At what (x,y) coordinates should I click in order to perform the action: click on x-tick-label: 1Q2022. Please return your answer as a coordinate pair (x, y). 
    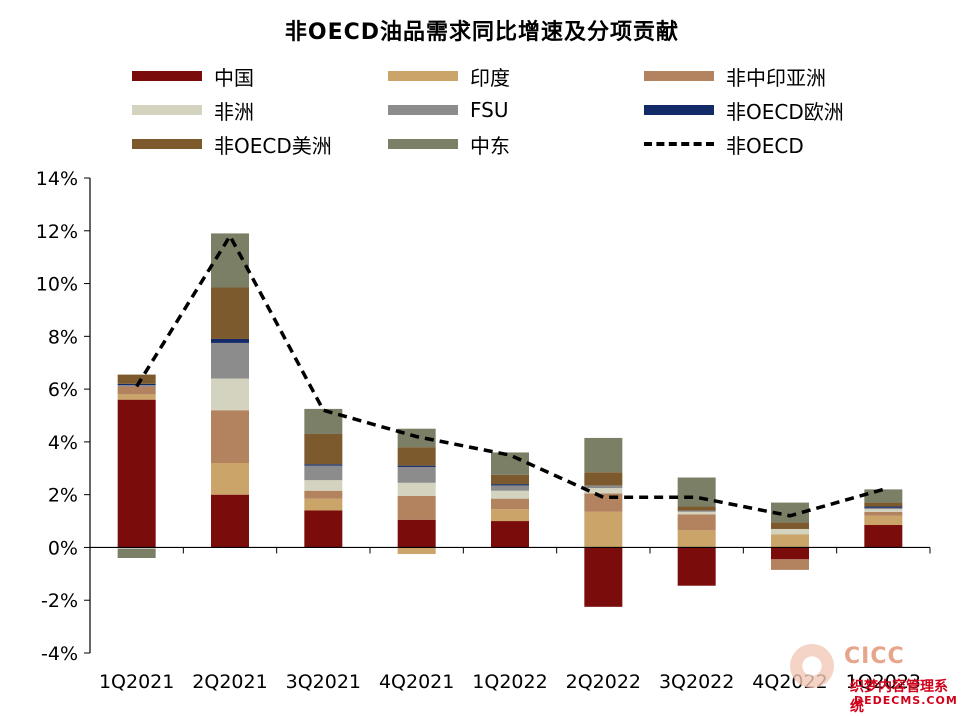
    Looking at the image, I should click on (509, 682).